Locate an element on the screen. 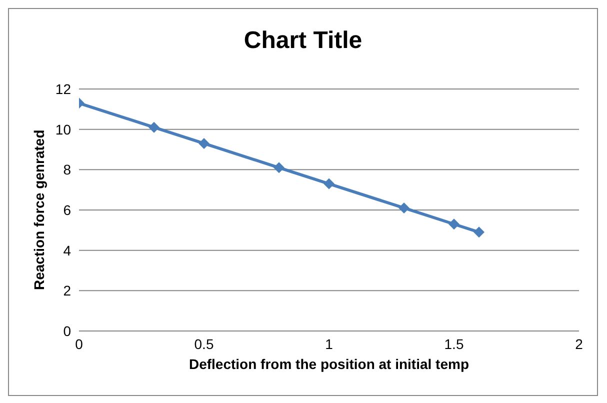 This screenshot has height=403, width=607. x-tick-label: 1 is located at coordinates (329, 344).